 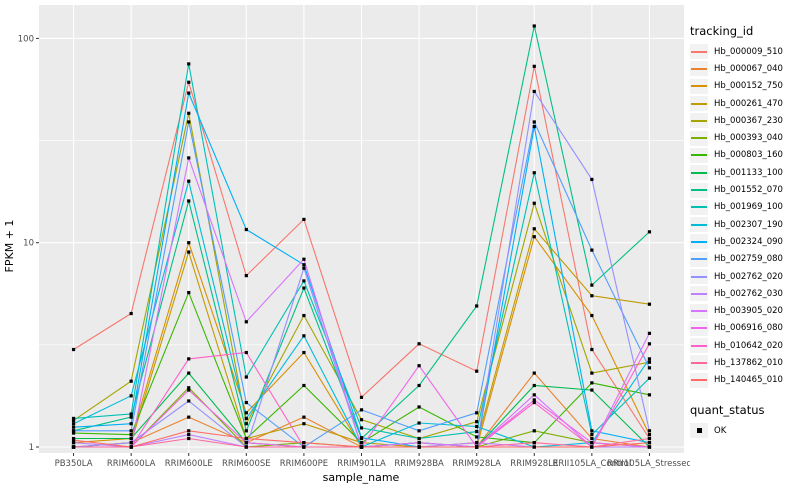 I want to click on legend-entry: Hb_000367_230, so click(x=744, y=120).